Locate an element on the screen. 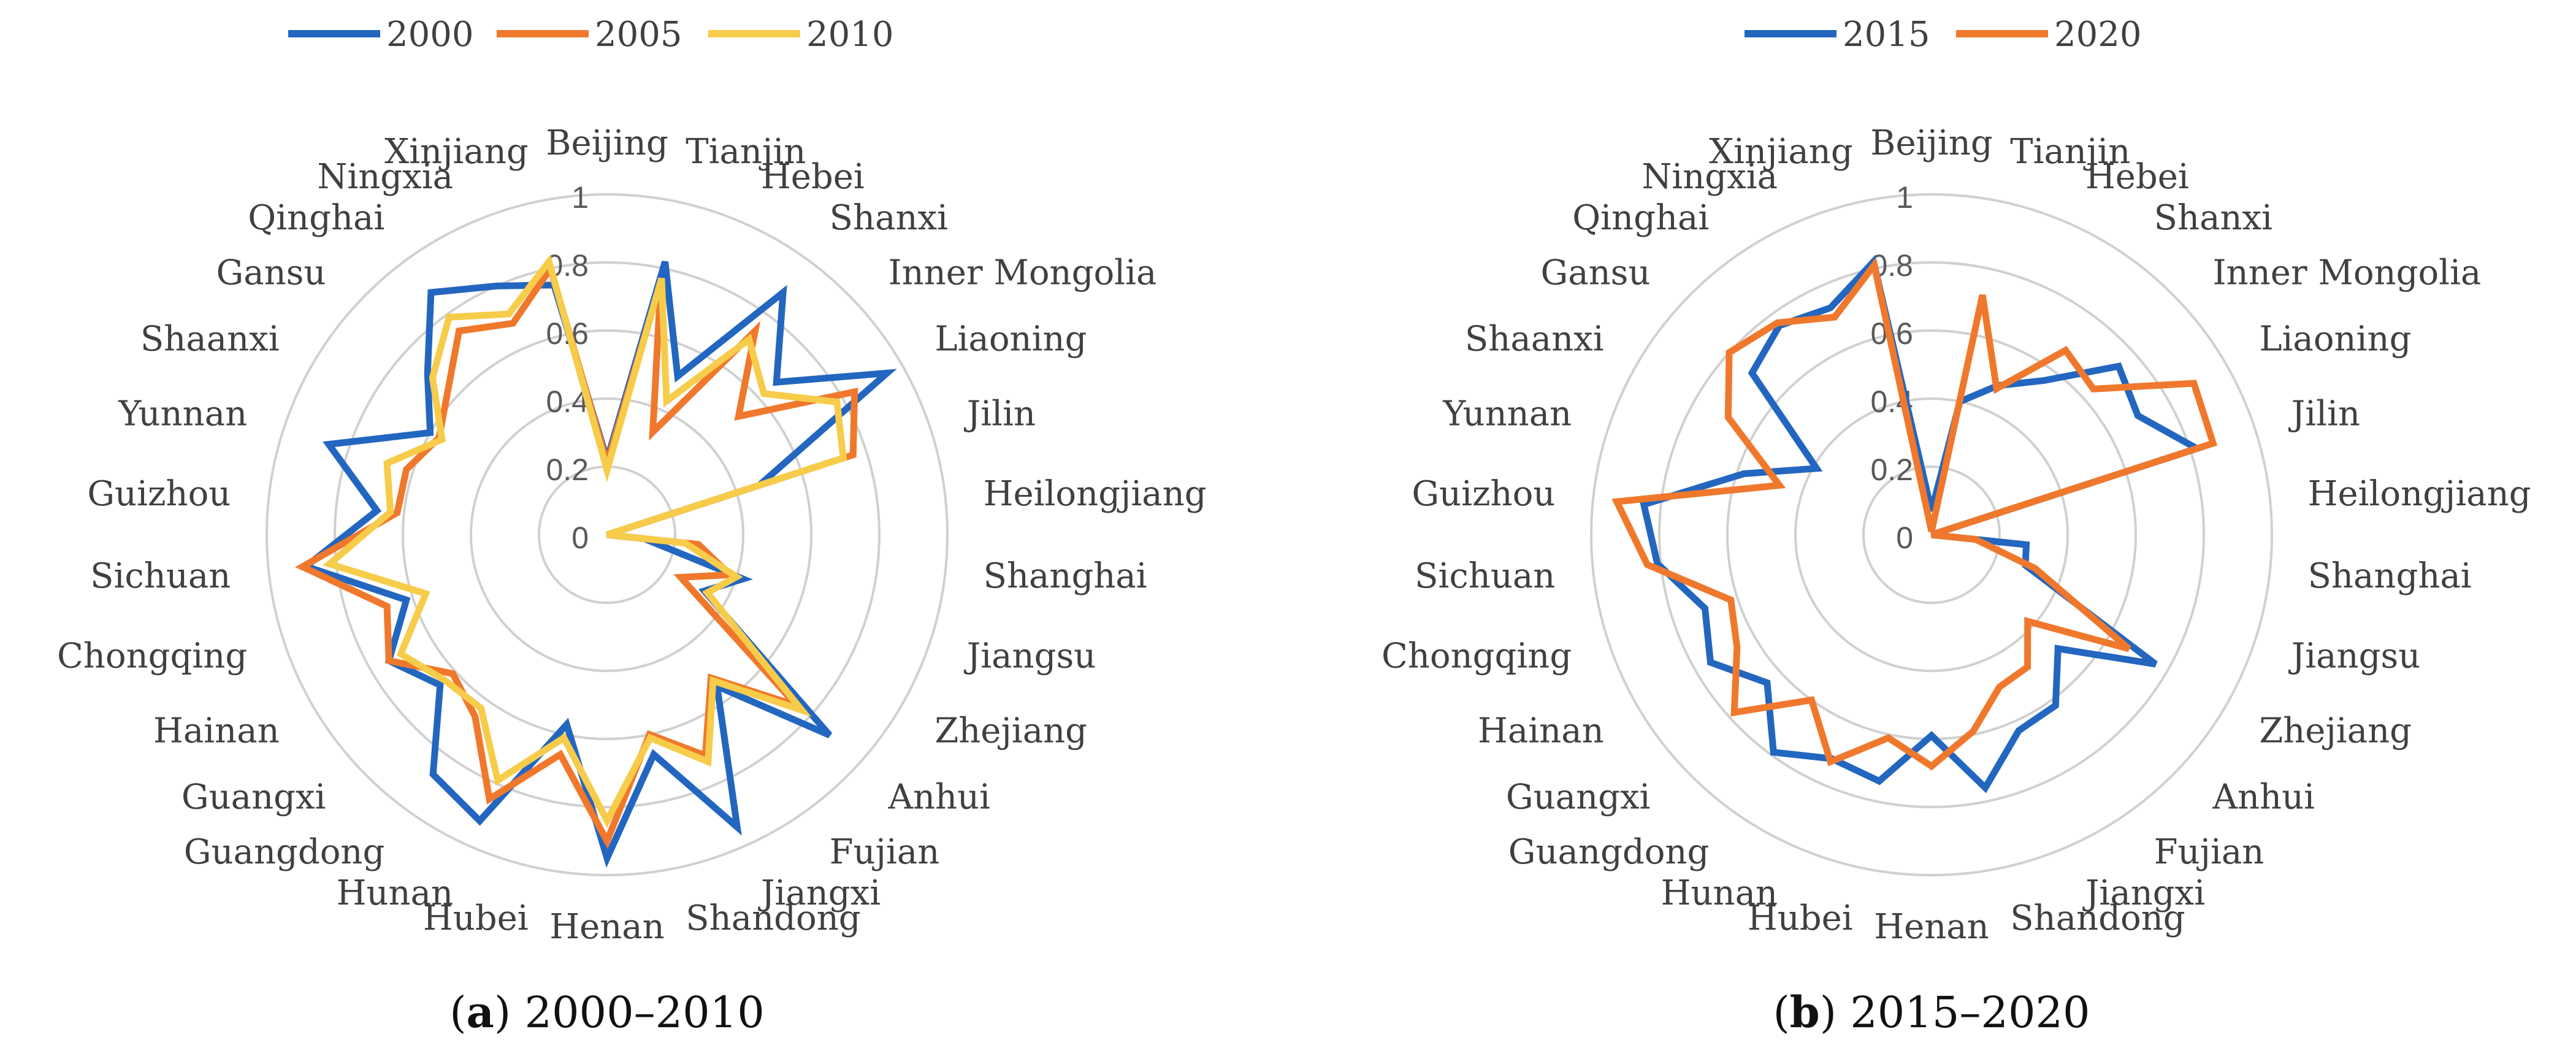 The image size is (2576, 1064). panel-b-category-label-fujian: Fujian is located at coordinates (2209, 852).